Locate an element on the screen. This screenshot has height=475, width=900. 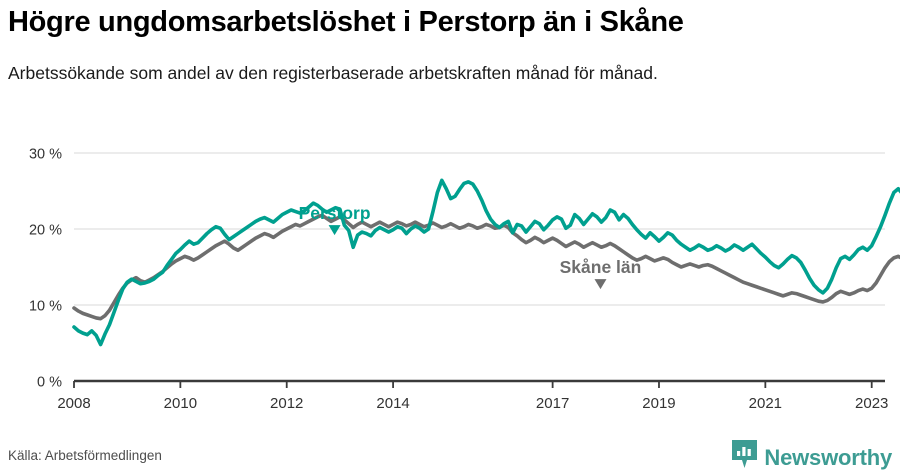
skane-label-pointer is located at coordinates (600, 284).